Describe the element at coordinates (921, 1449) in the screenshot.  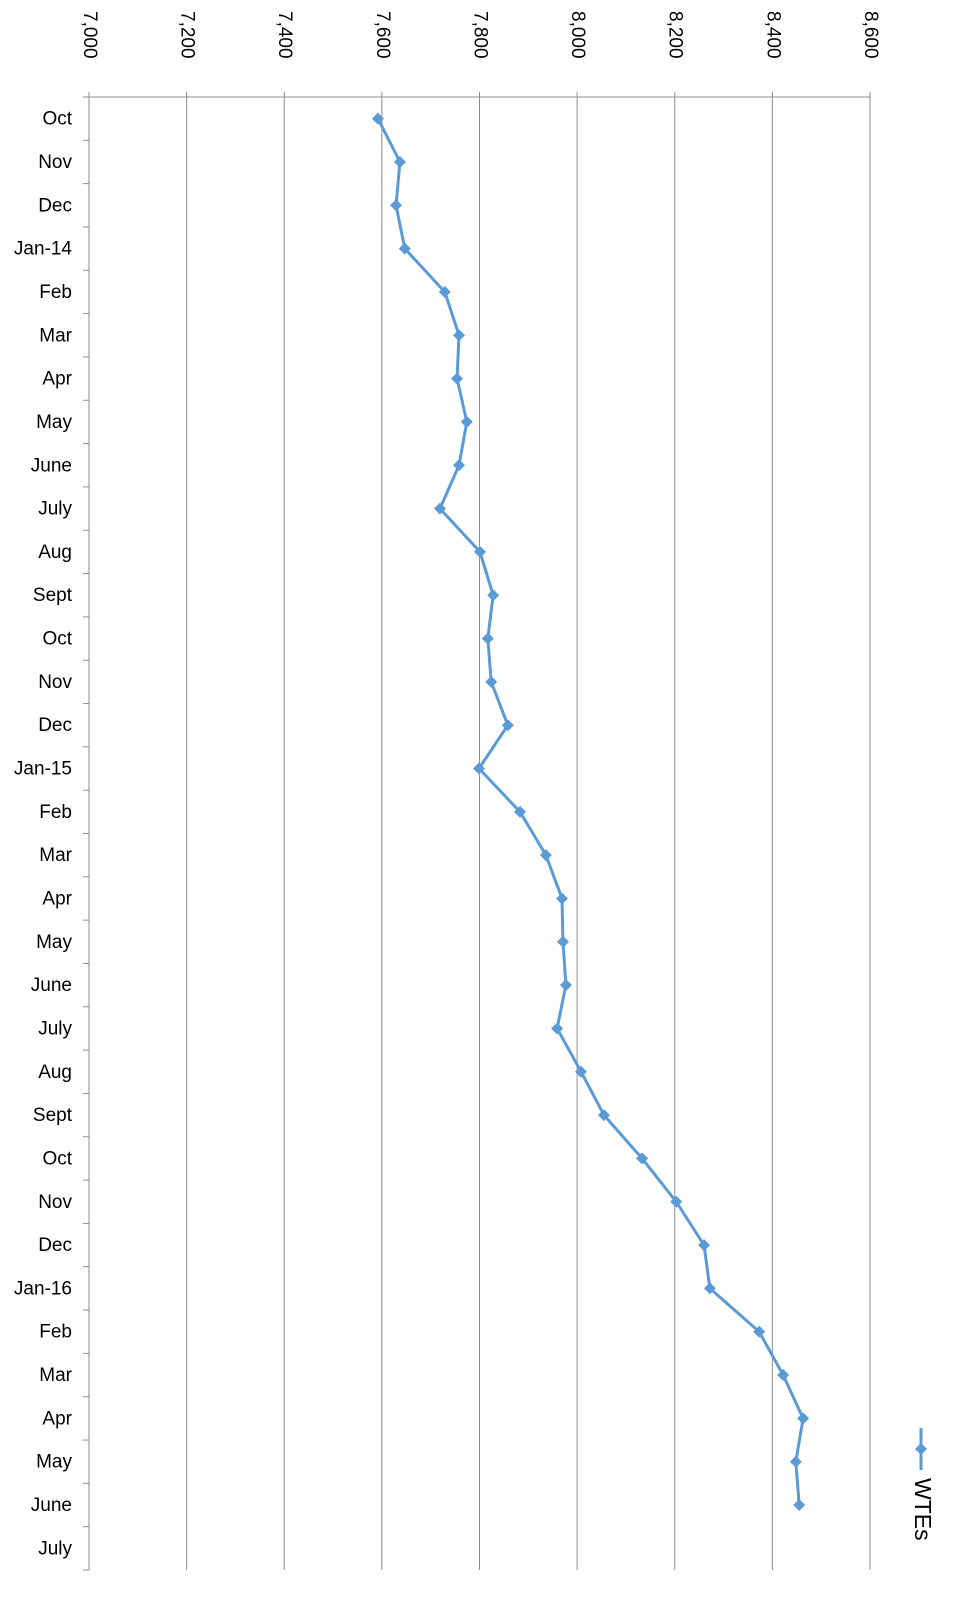
I see `legend-marker` at that location.